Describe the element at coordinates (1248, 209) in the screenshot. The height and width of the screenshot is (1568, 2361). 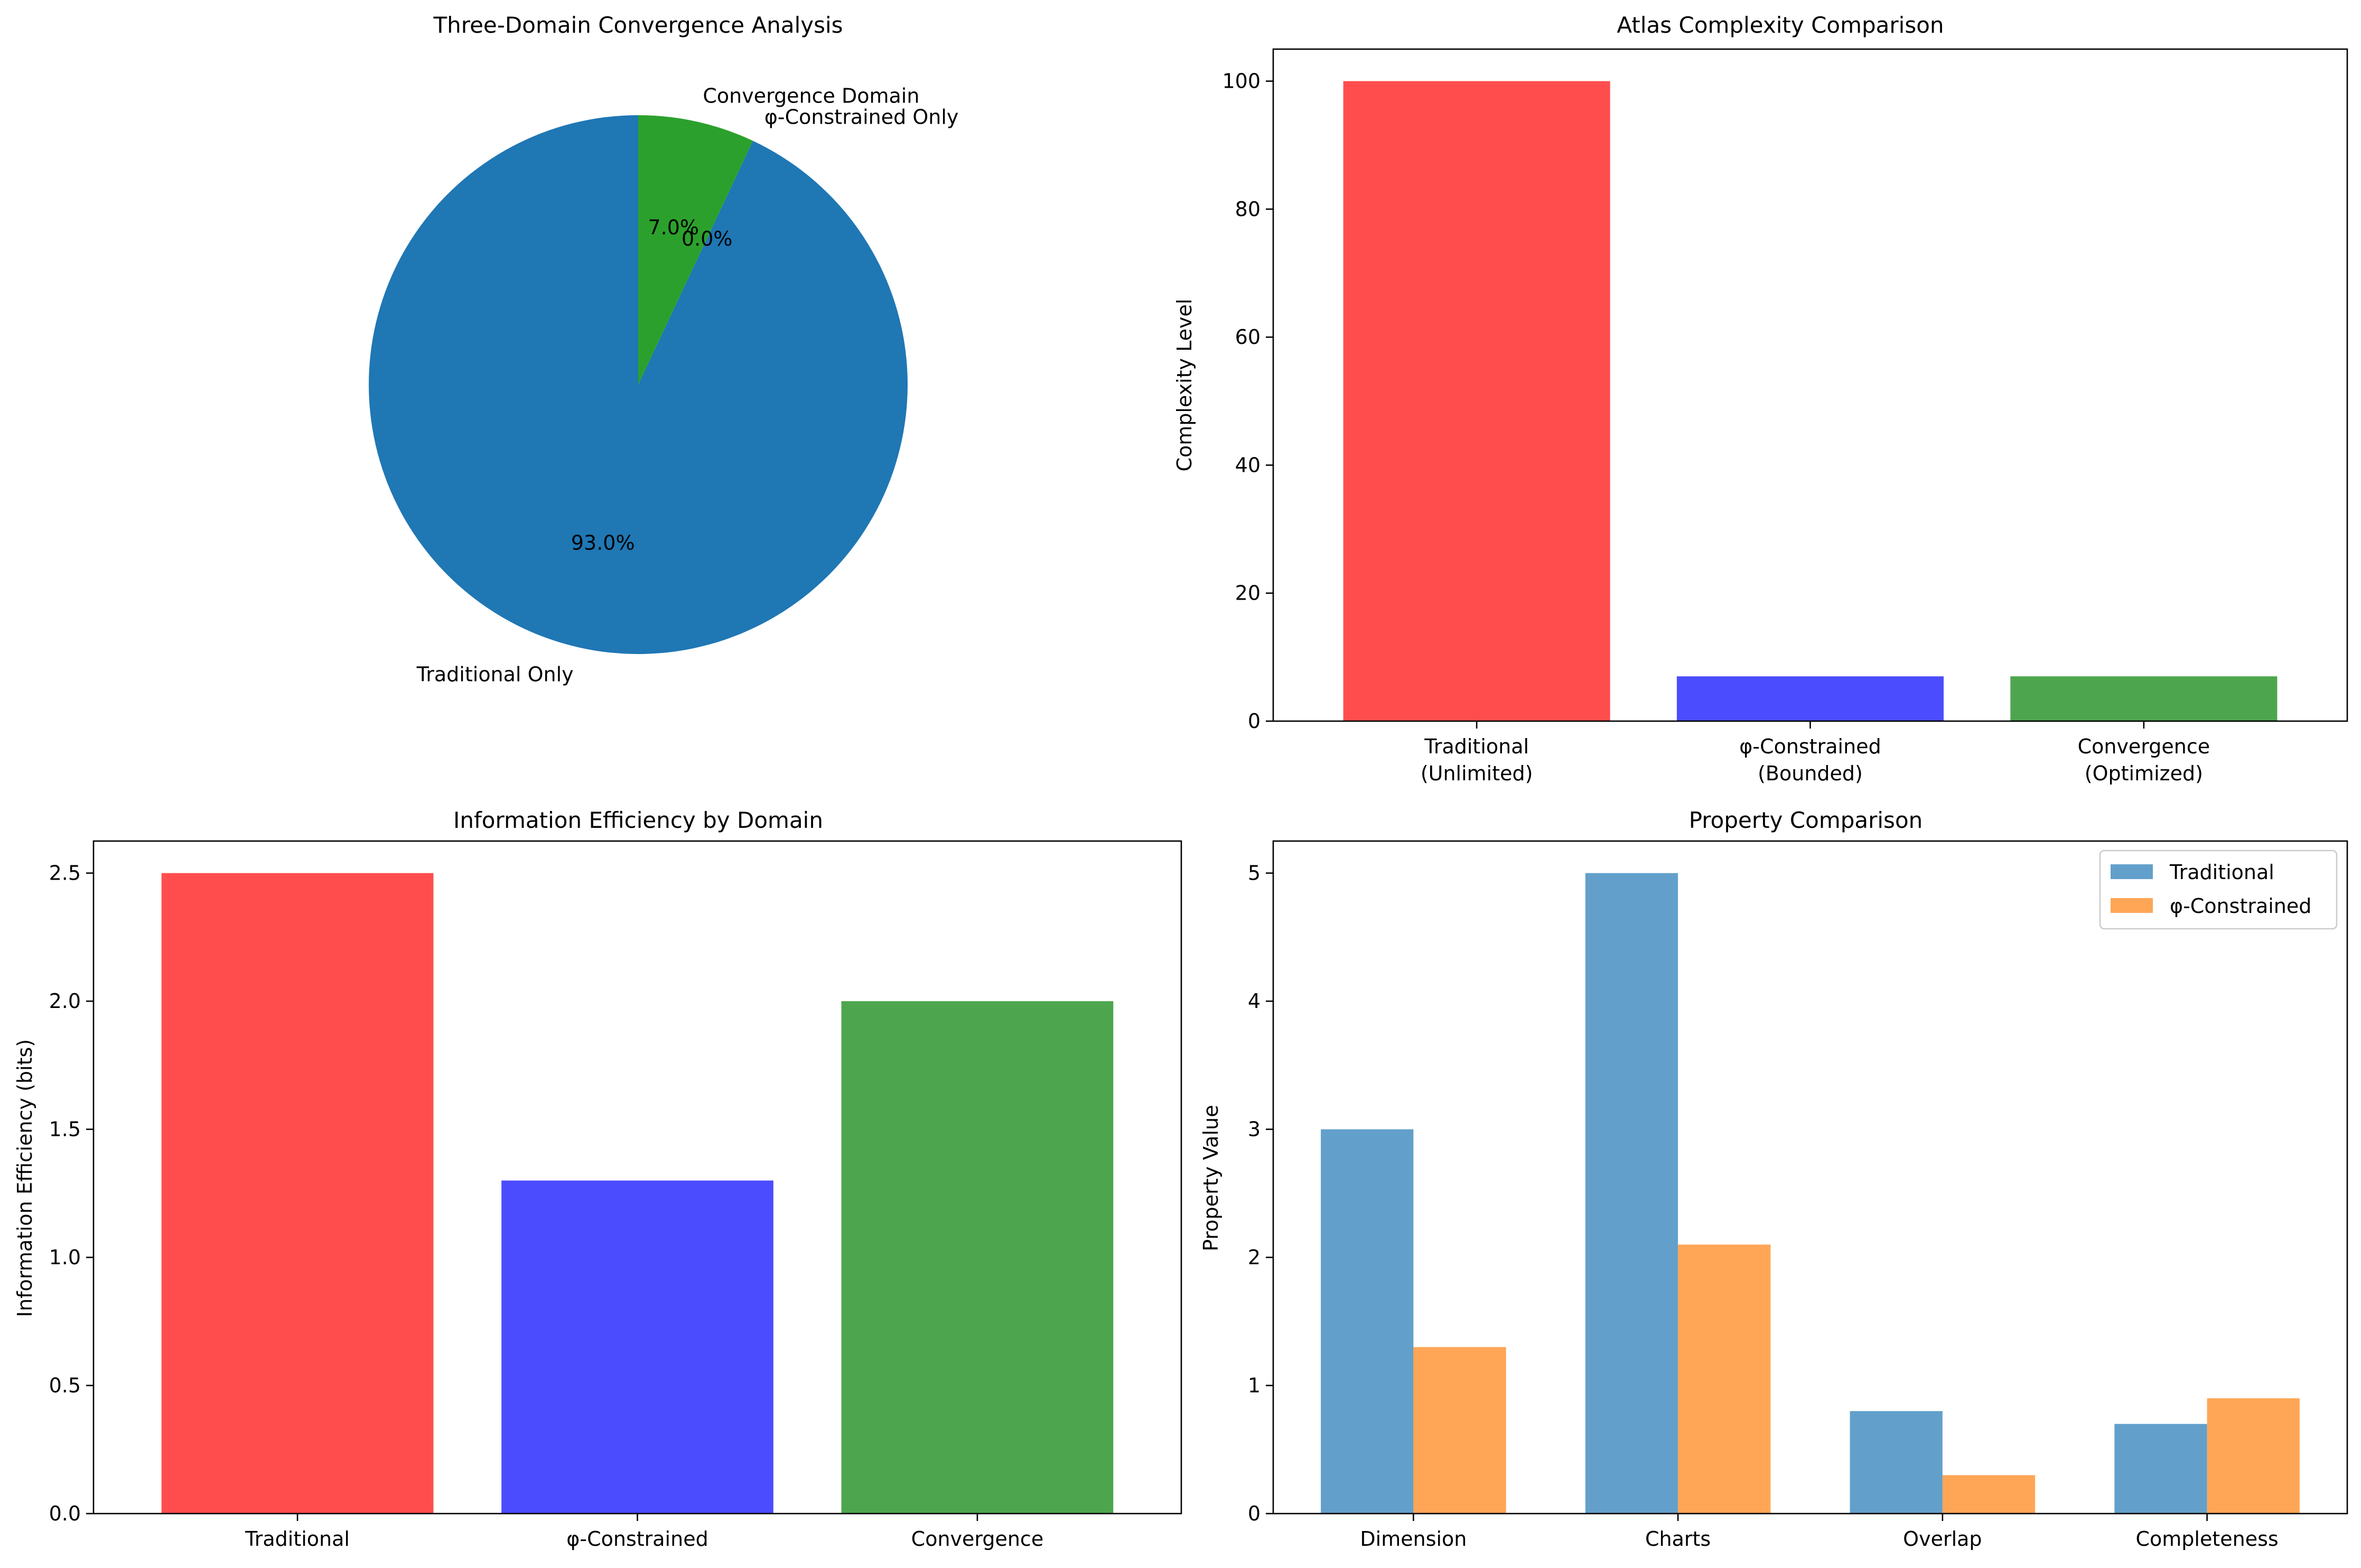
I see `complexity-ytick-label: 80` at that location.